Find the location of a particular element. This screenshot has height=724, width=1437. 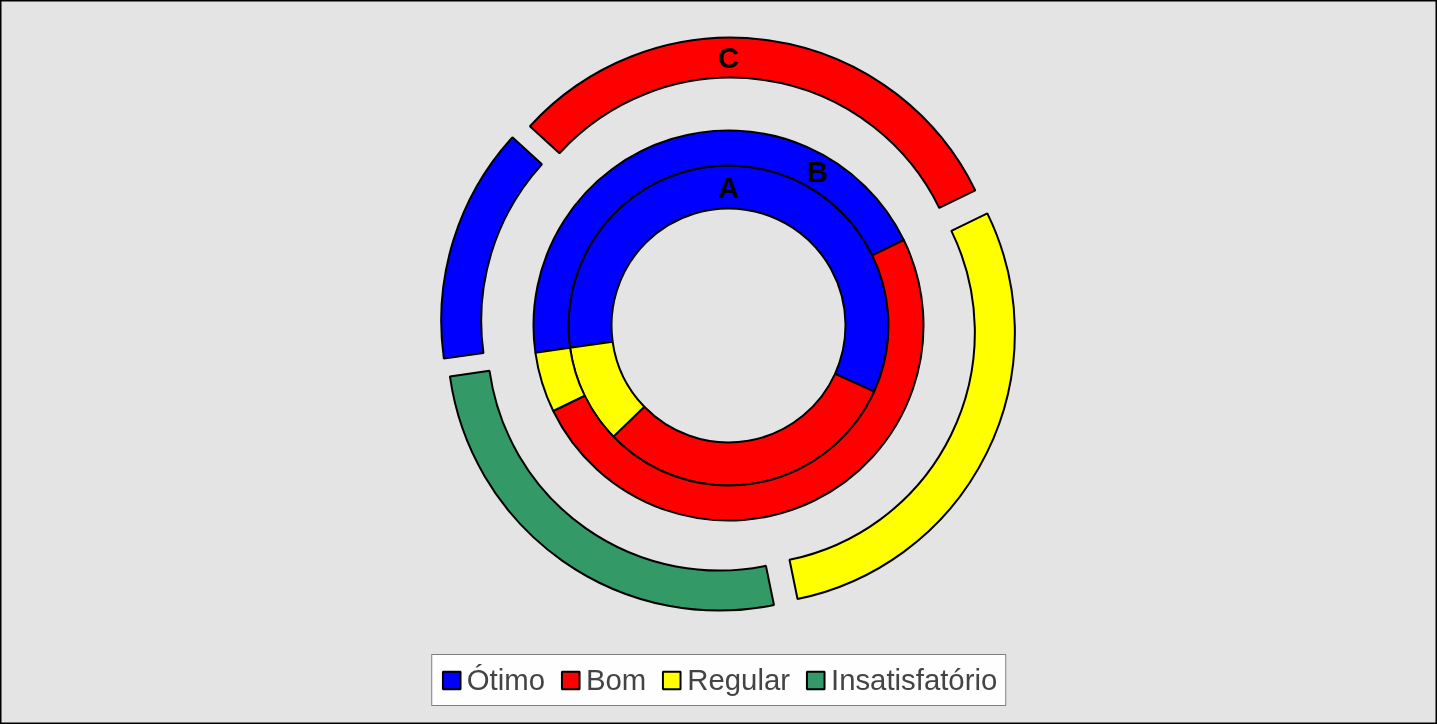

slice-label: B is located at coordinates (817, 172).